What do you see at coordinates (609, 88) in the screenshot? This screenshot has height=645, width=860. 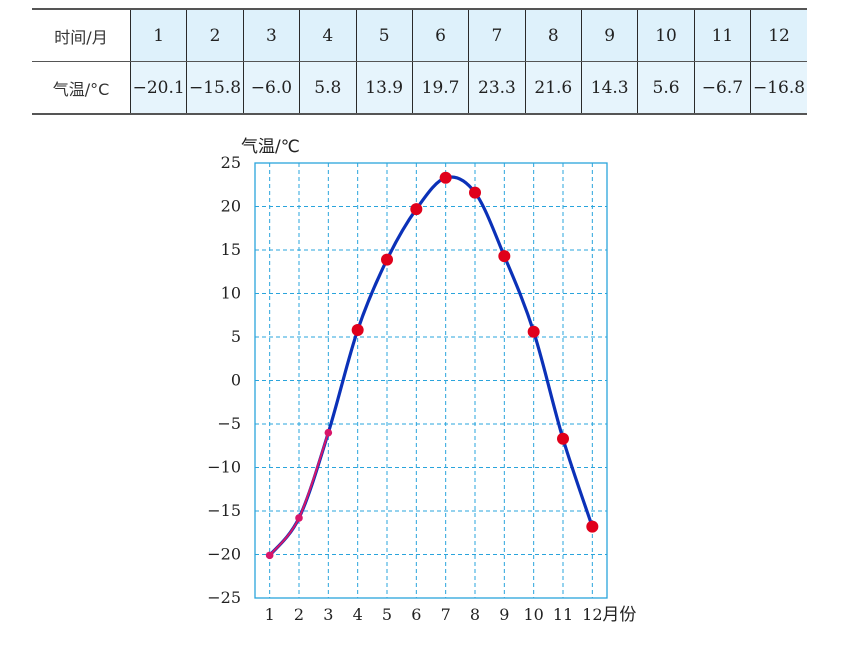 I see `temperature-cell: 14.3` at bounding box center [609, 88].